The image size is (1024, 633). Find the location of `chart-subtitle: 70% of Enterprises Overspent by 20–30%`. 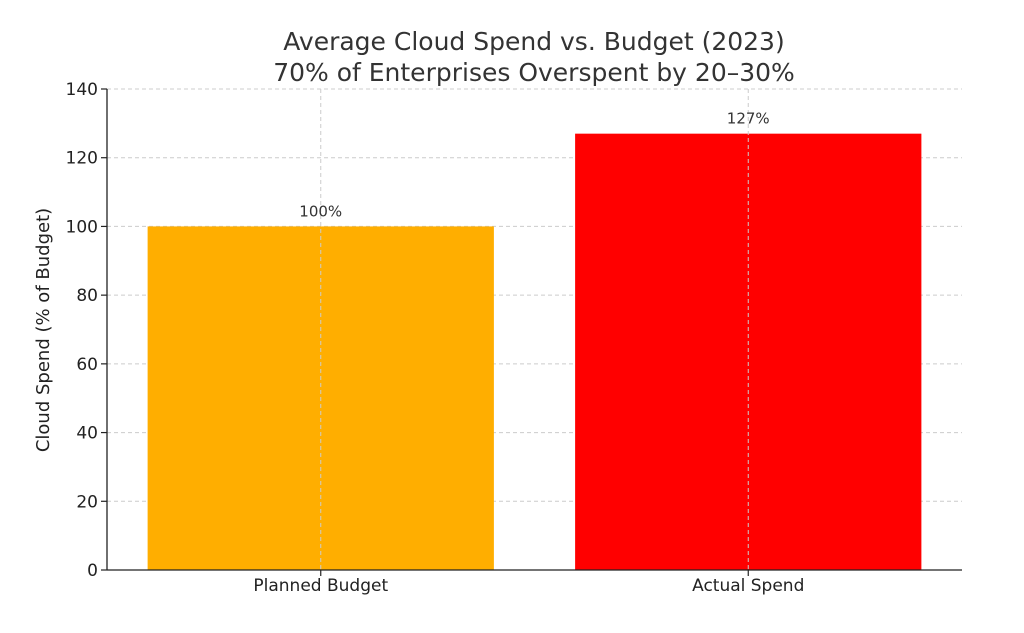

chart-subtitle: 70% of Enterprises Overspent by 20–30% is located at coordinates (534, 72).